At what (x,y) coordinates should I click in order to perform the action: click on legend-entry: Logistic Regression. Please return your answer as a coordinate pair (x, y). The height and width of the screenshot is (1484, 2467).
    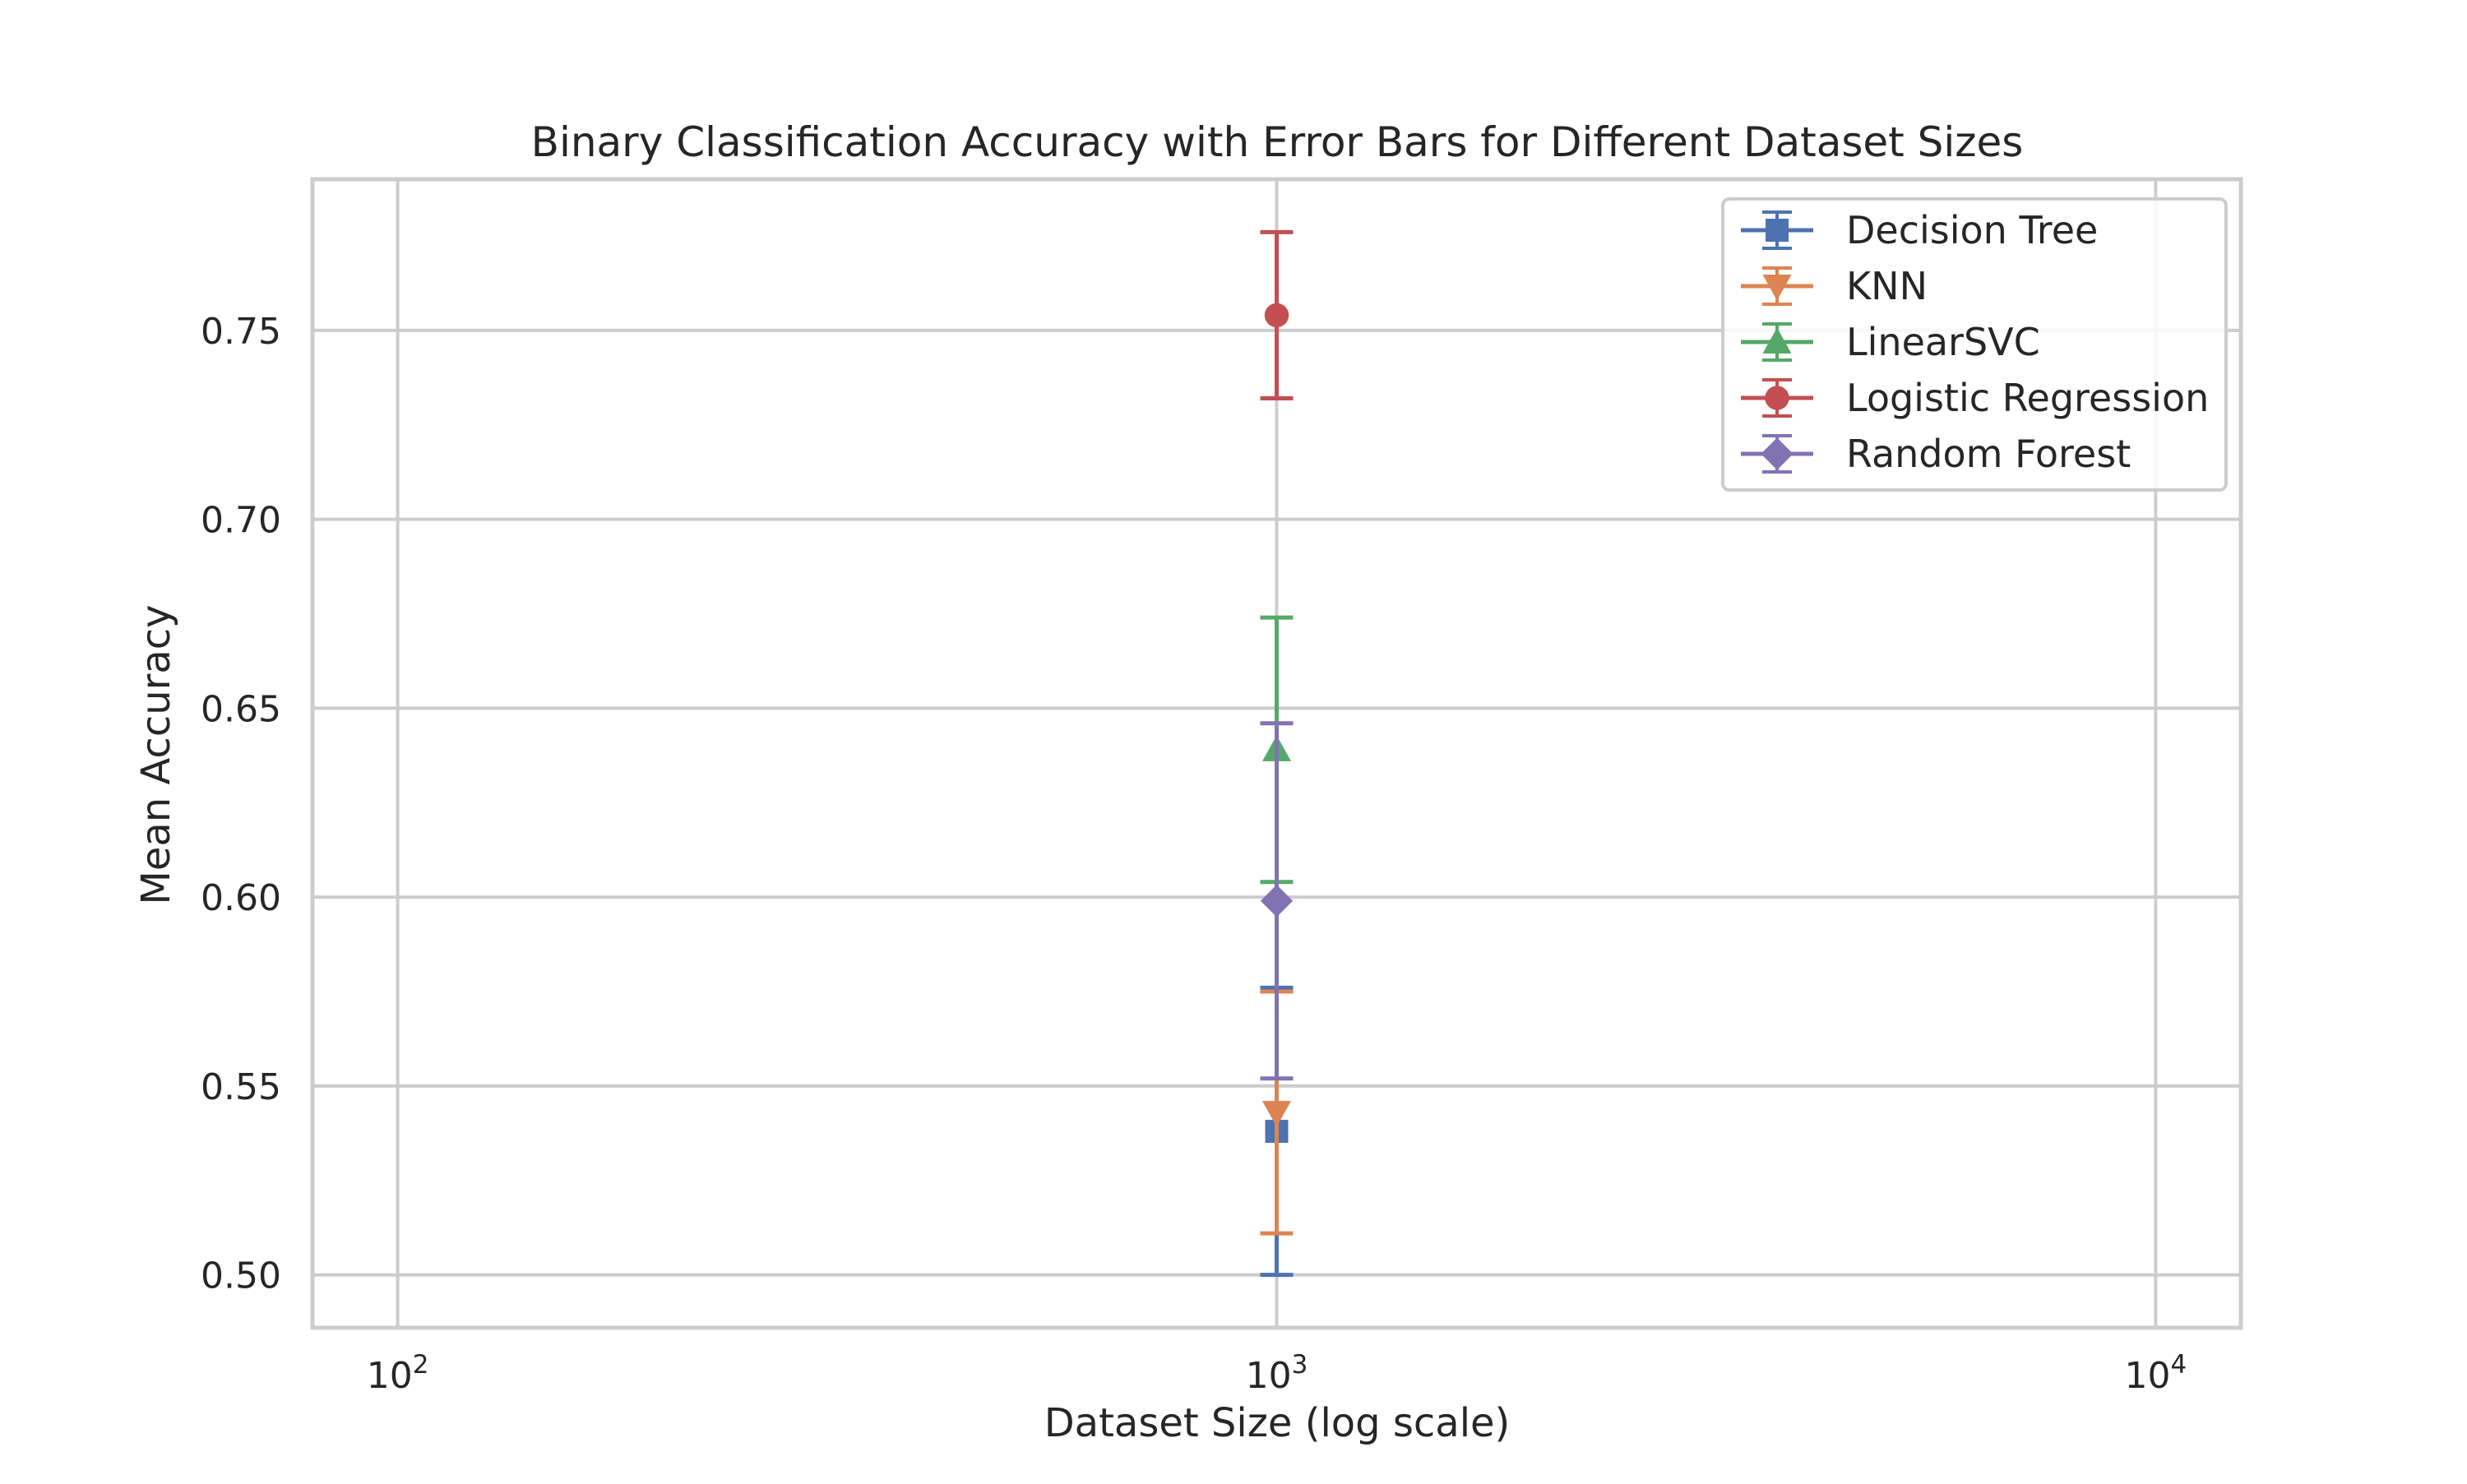
    Looking at the image, I should click on (1975, 398).